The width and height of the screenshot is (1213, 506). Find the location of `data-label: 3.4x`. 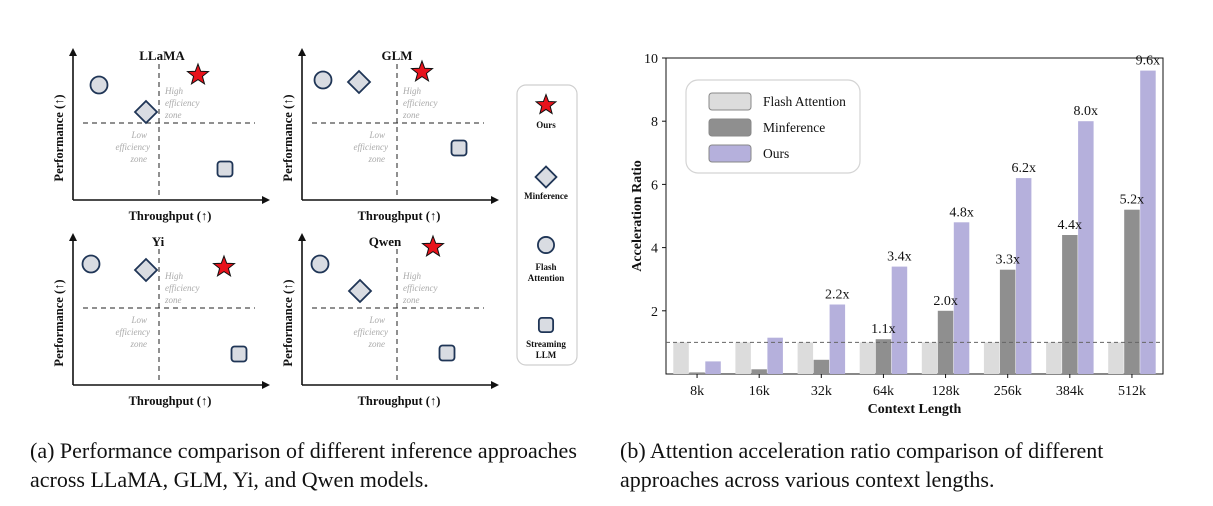

data-label: 3.4x is located at coordinates (899, 257).